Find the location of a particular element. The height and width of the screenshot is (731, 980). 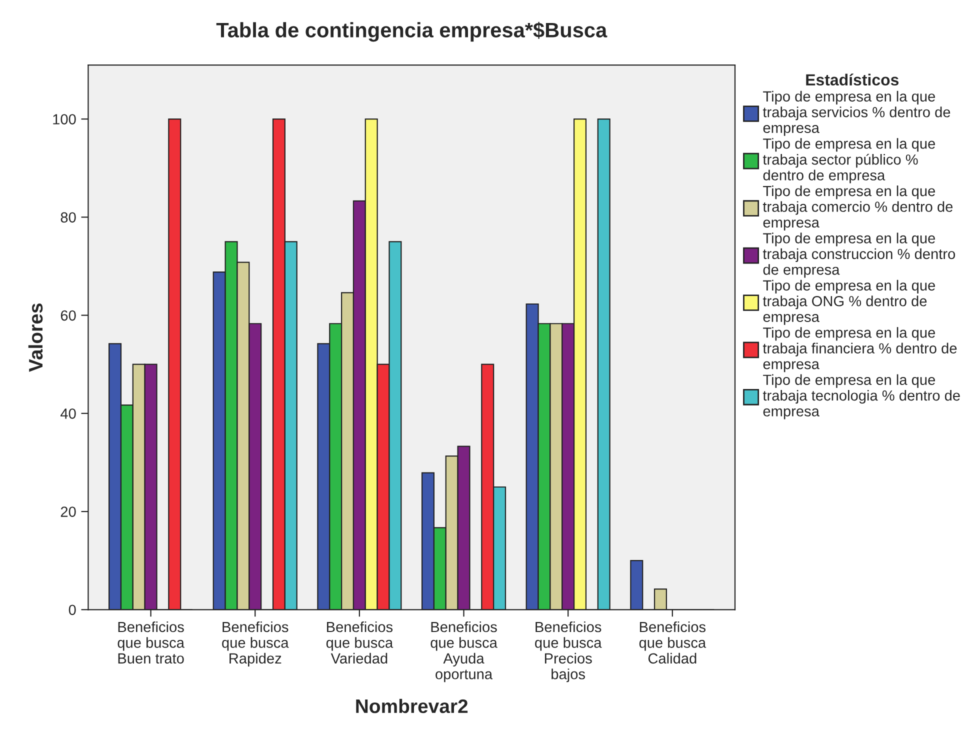

legend-label: Tipo de empresa en la que trabaja construccion % dentro de empresa is located at coordinates (859, 255).